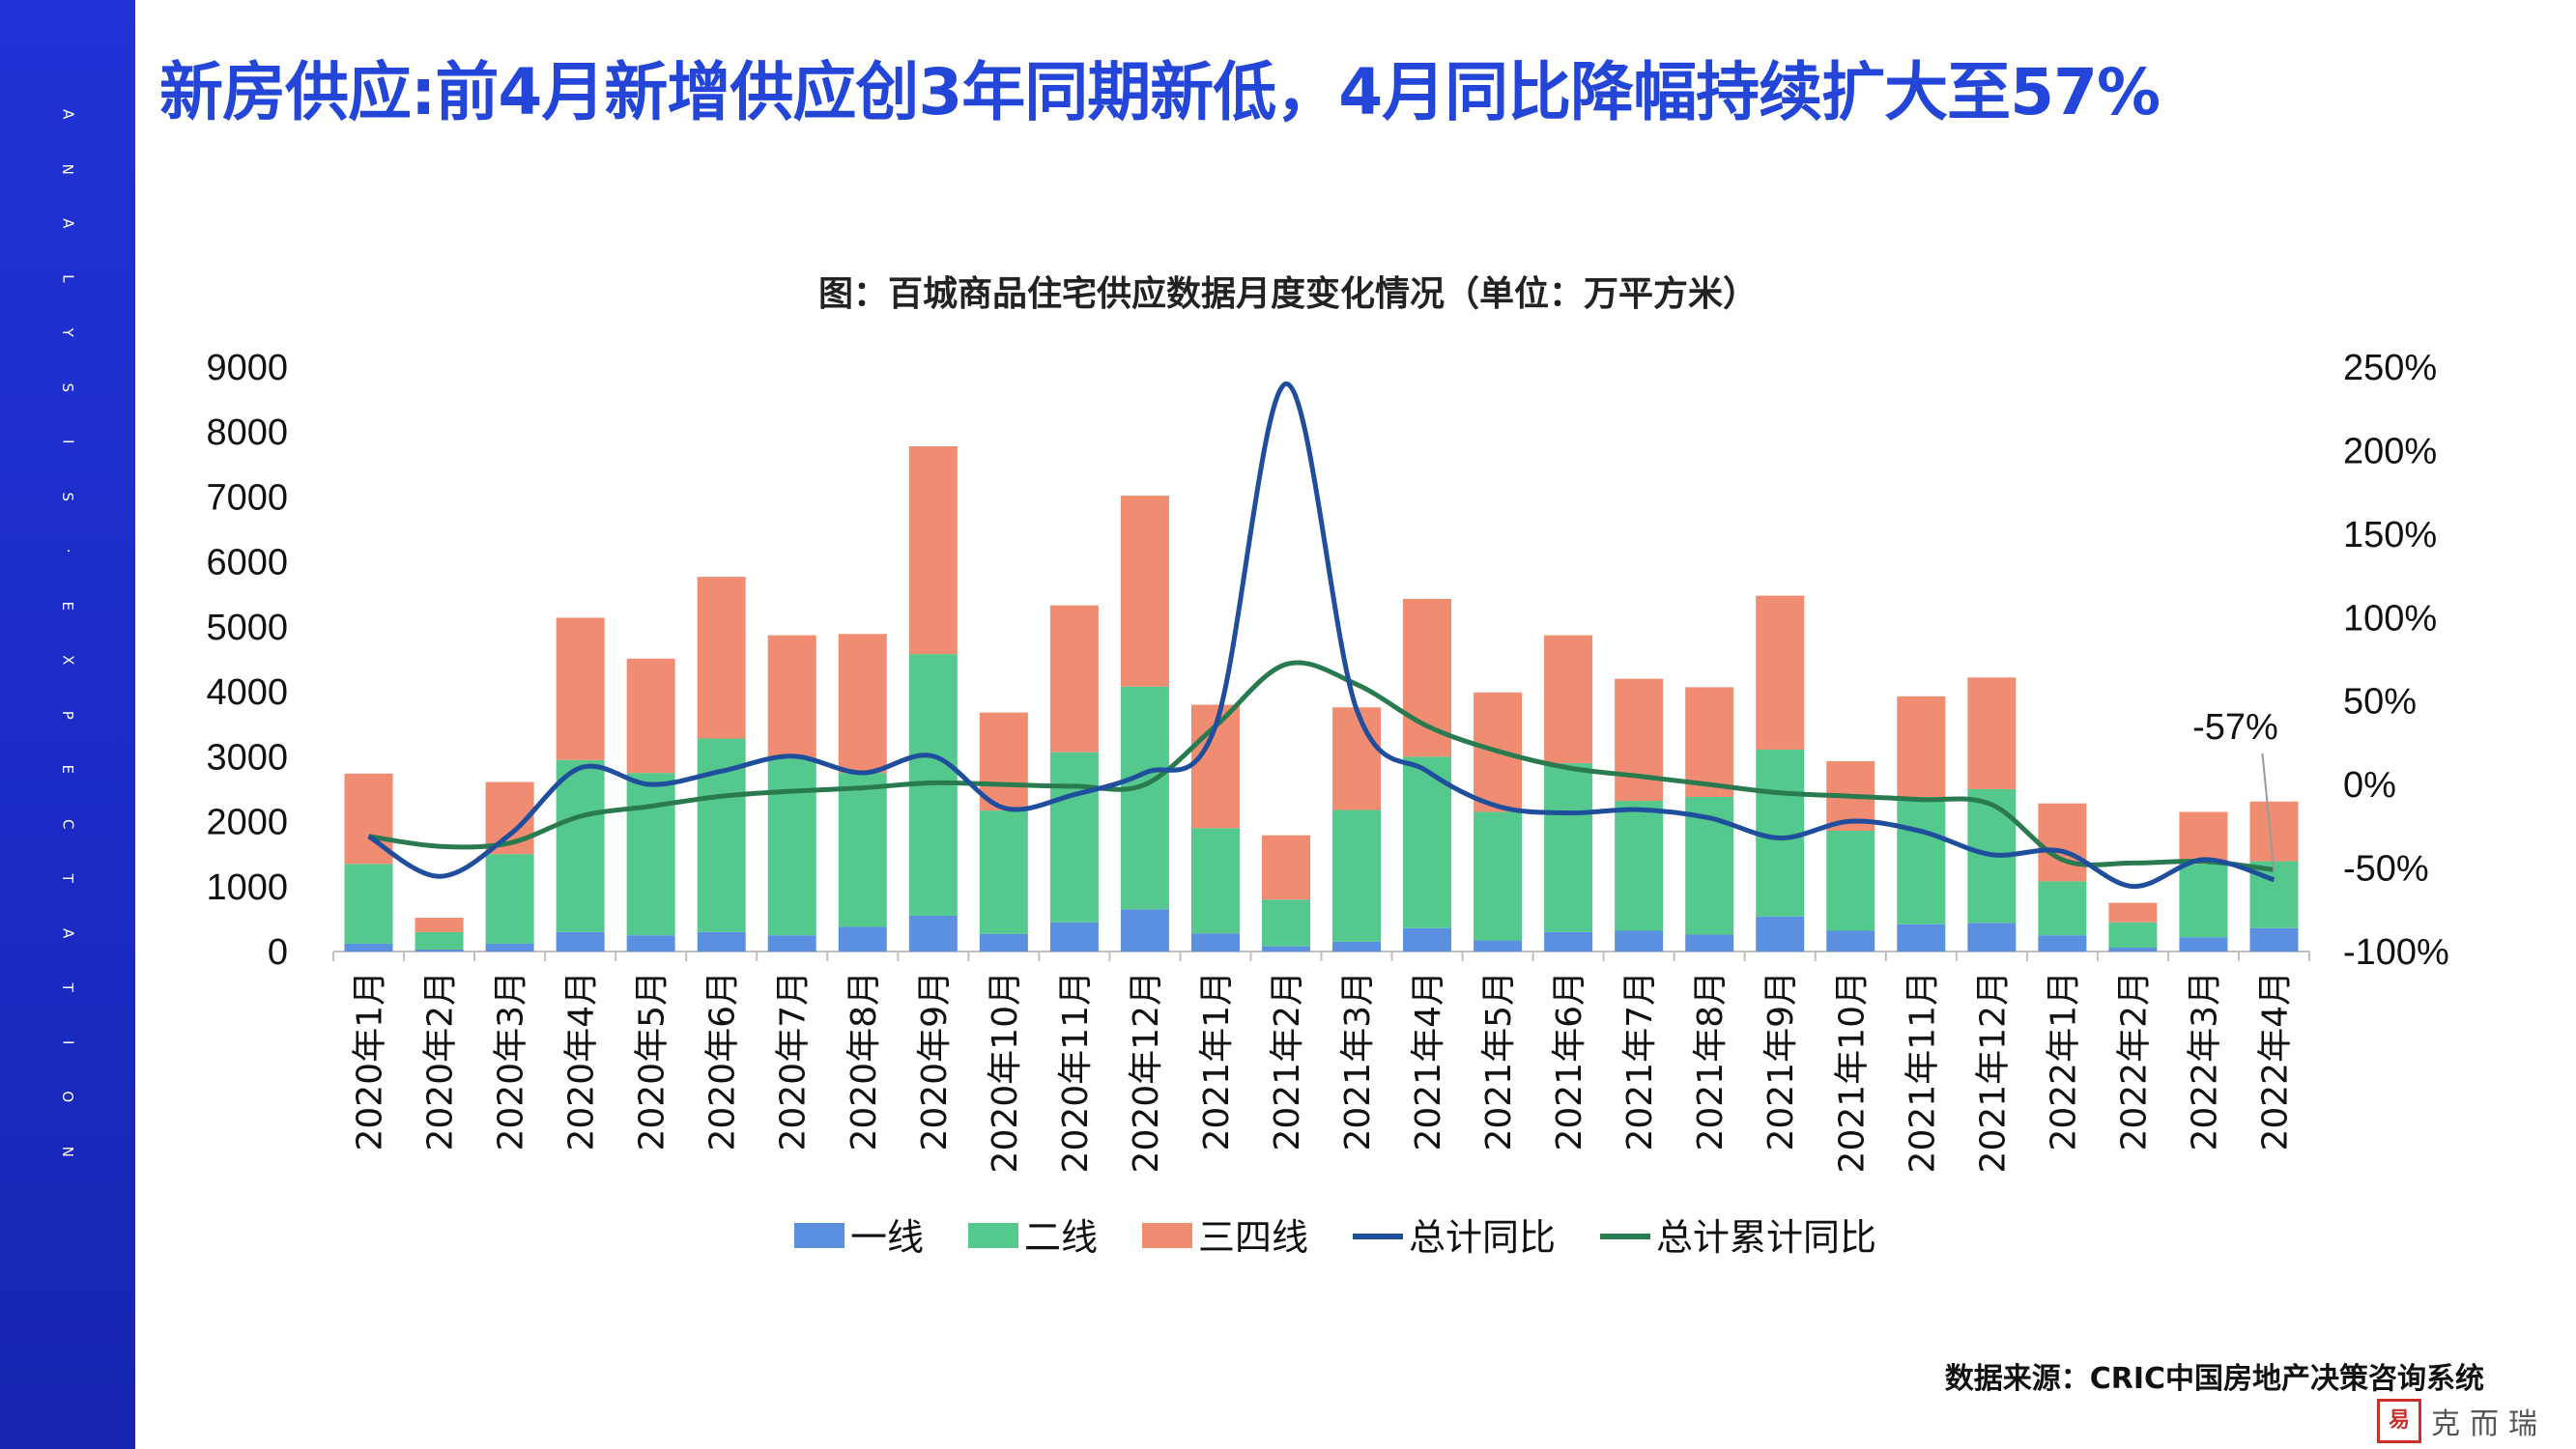 The height and width of the screenshot is (1449, 2576). Describe the element at coordinates (247, 432) in the screenshot. I see `y-tick-label: 8000` at that location.